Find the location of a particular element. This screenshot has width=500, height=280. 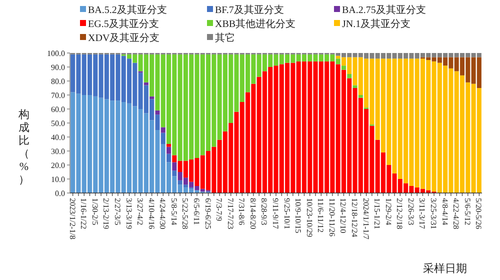

x-tick-label: 8/14-8/20 is located at coordinates (253, 214).